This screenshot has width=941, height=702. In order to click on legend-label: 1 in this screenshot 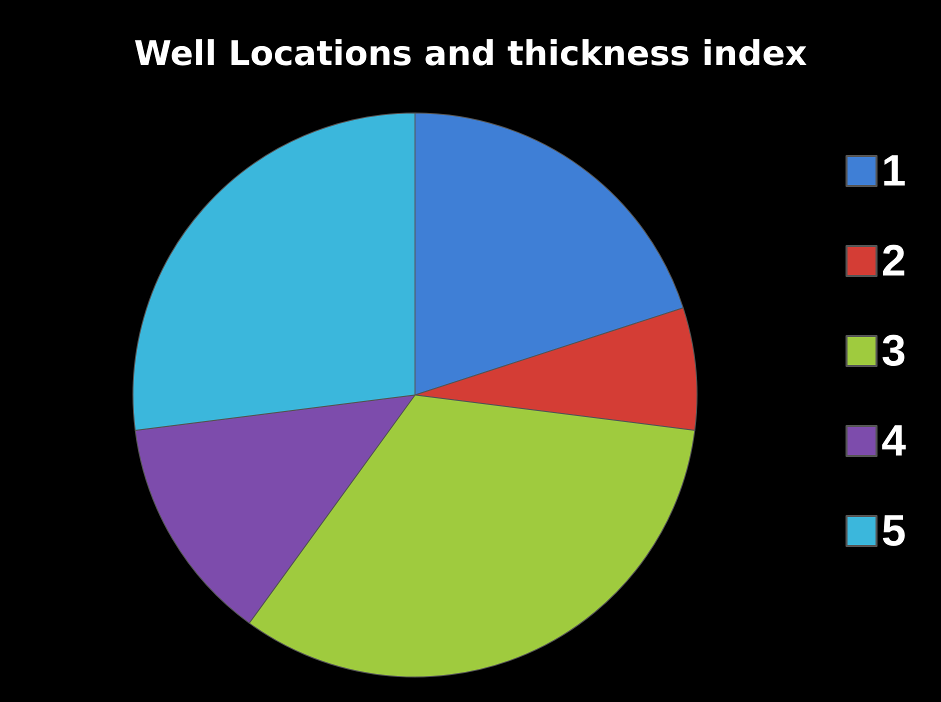, I will do `click(894, 171)`.